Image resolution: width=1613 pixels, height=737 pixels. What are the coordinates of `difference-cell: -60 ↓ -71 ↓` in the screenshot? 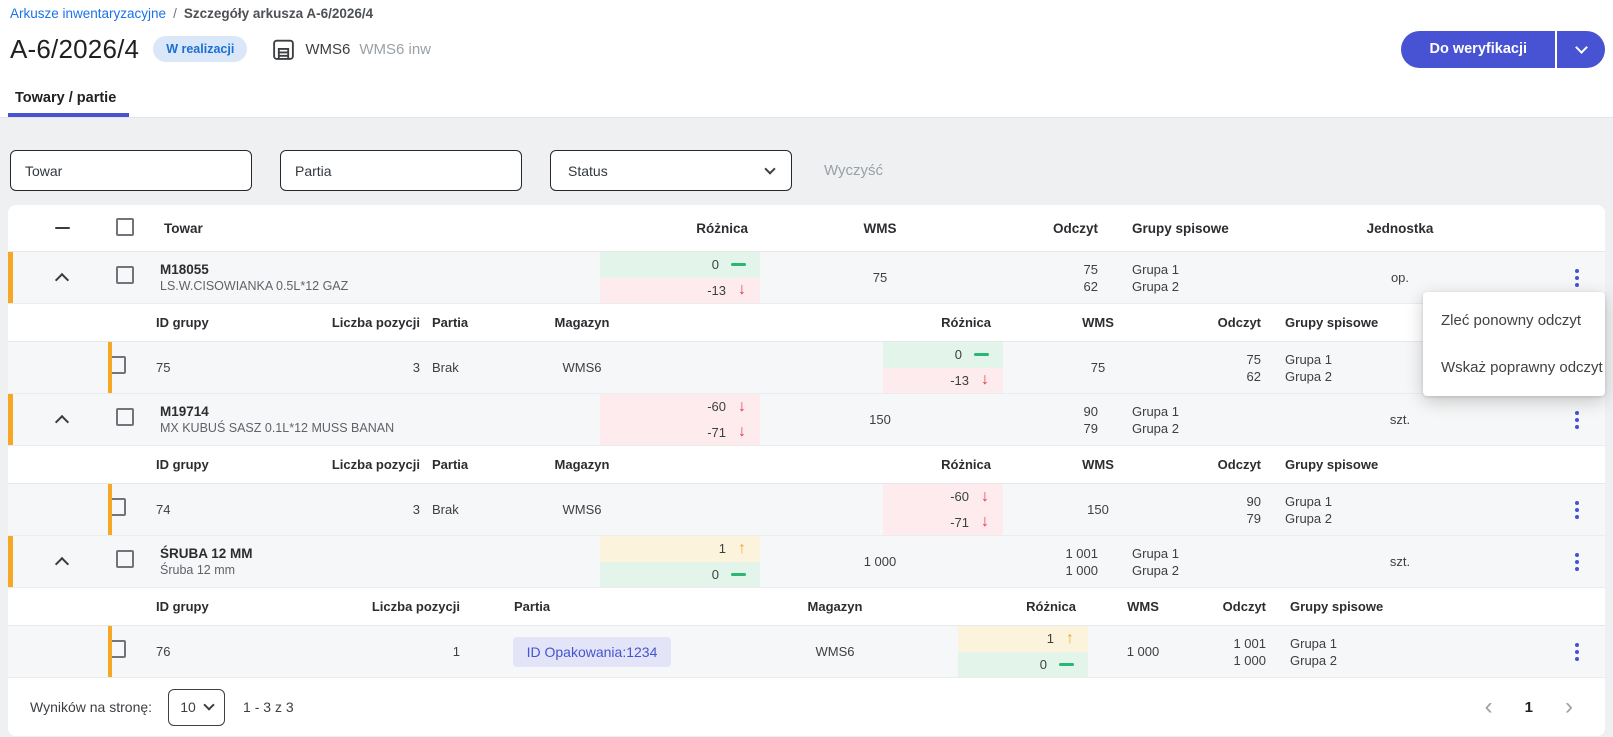 It's located at (680, 419).